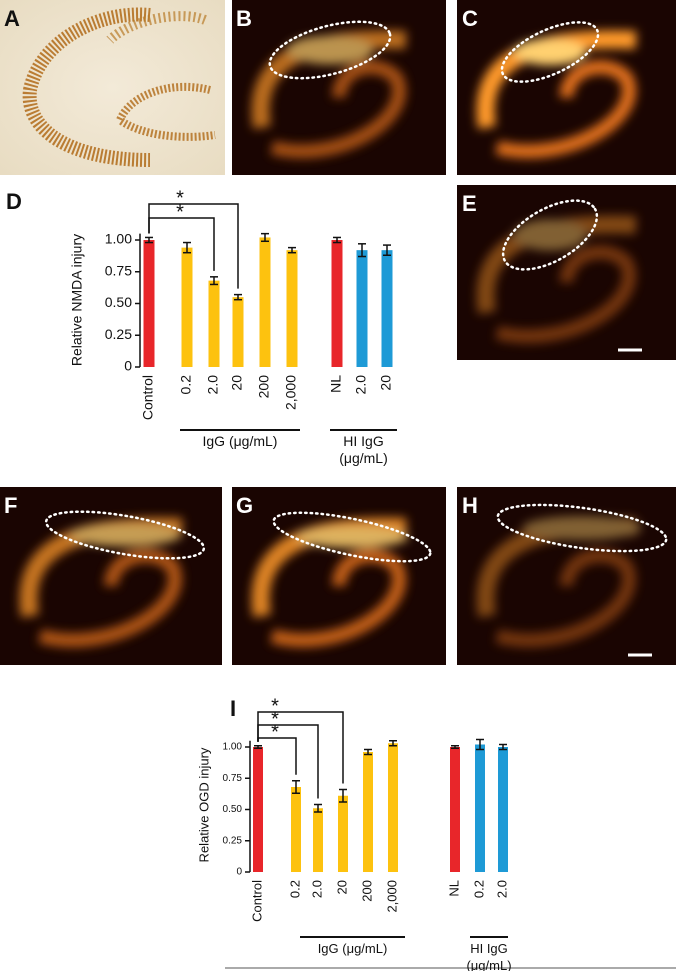  Describe the element at coordinates (112, 87) in the screenshot. I see `histology-image` at that location.